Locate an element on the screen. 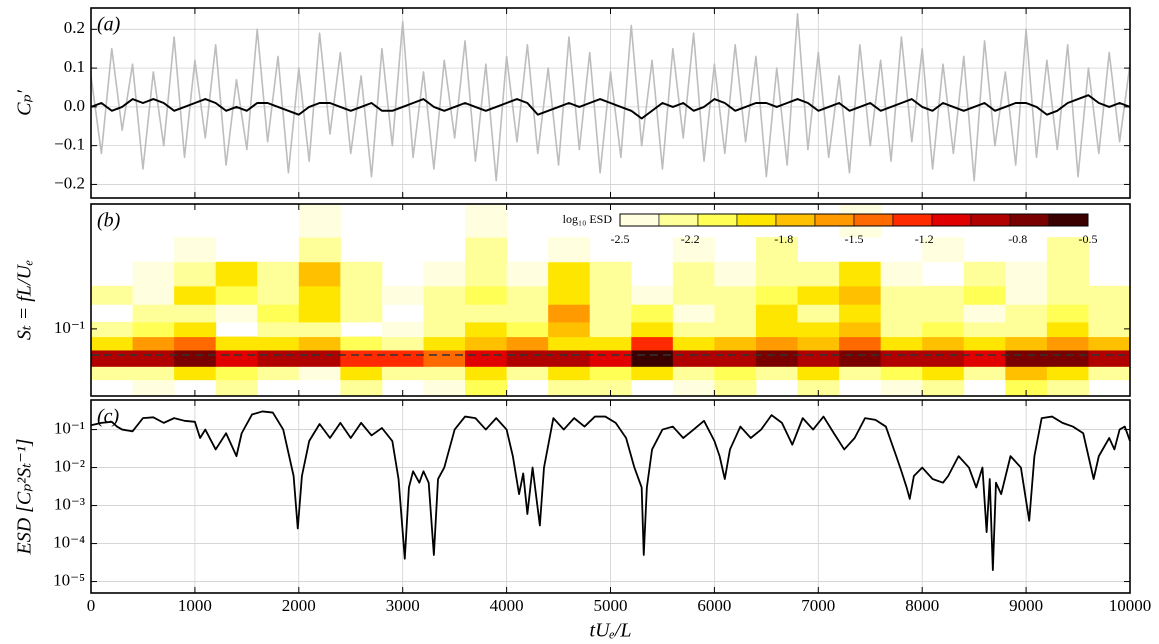 This screenshot has height=644, width=1159. x-tick-label: 7000 is located at coordinates (818, 605).